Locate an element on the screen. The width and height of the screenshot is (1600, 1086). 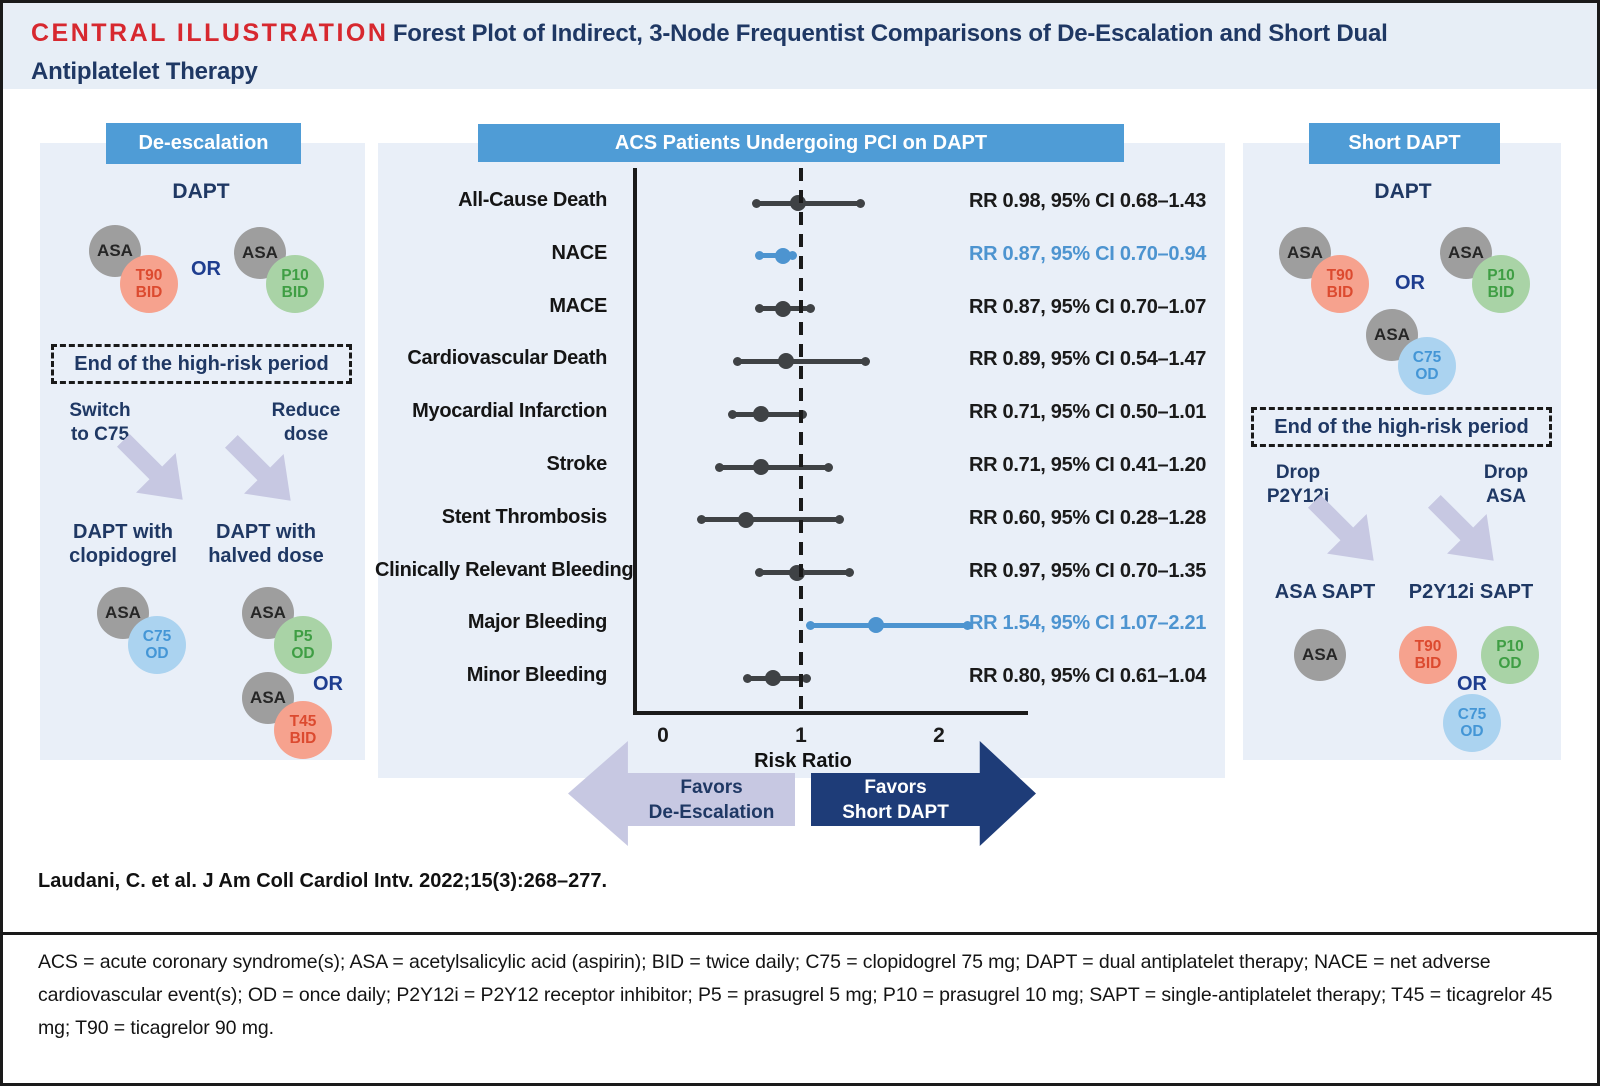
p2y12i-sapt-label: P2Y12i SAPT is located at coordinates (1471, 592).